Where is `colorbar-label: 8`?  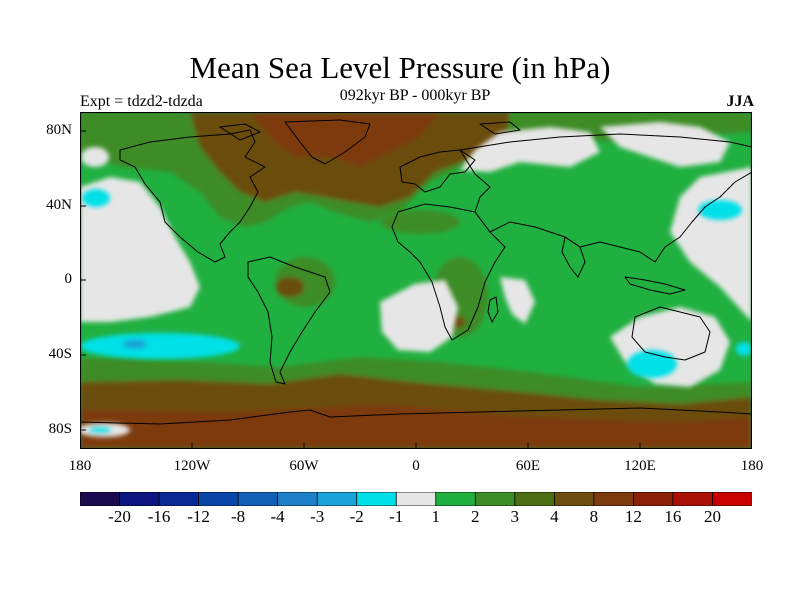
colorbar-label: 8 is located at coordinates (594, 516).